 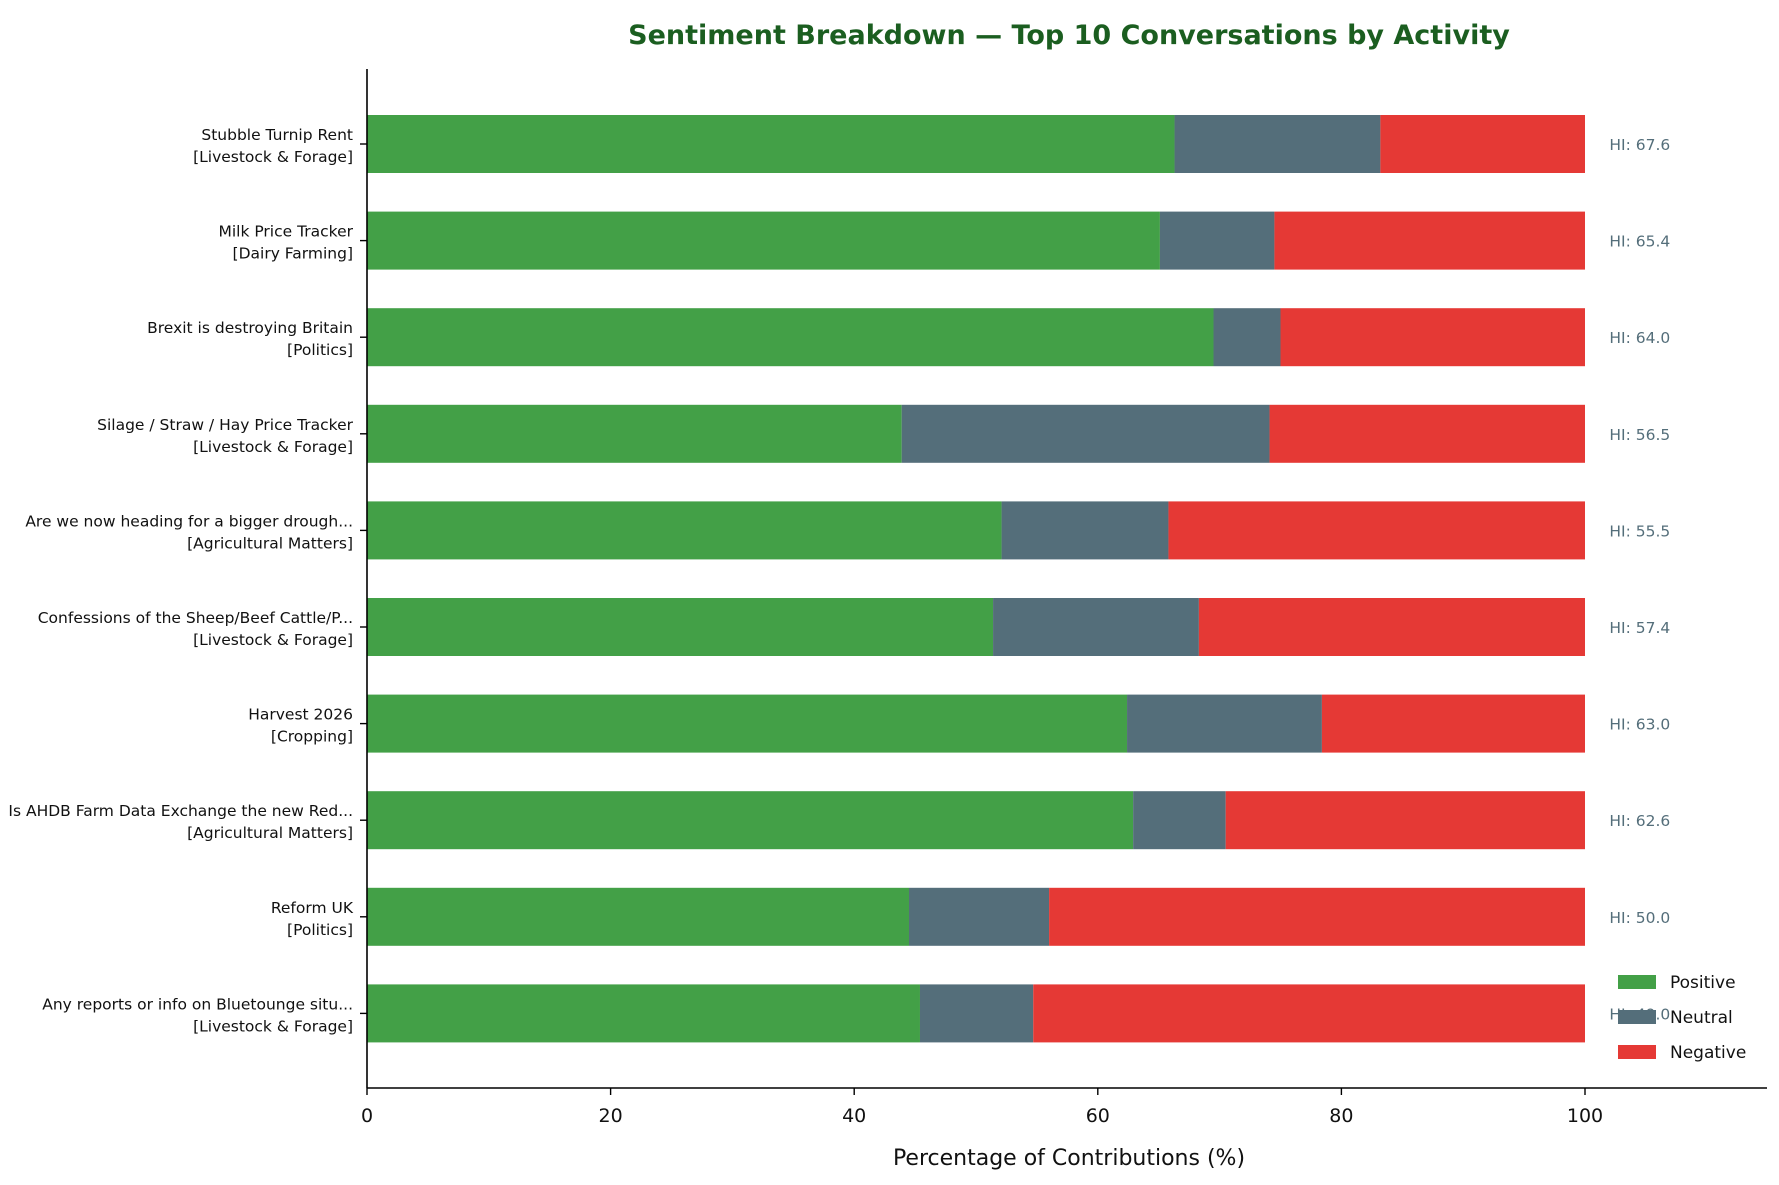 What do you see at coordinates (293, 254) in the screenshot?
I see `category-group: [Dairy Farming]` at bounding box center [293, 254].